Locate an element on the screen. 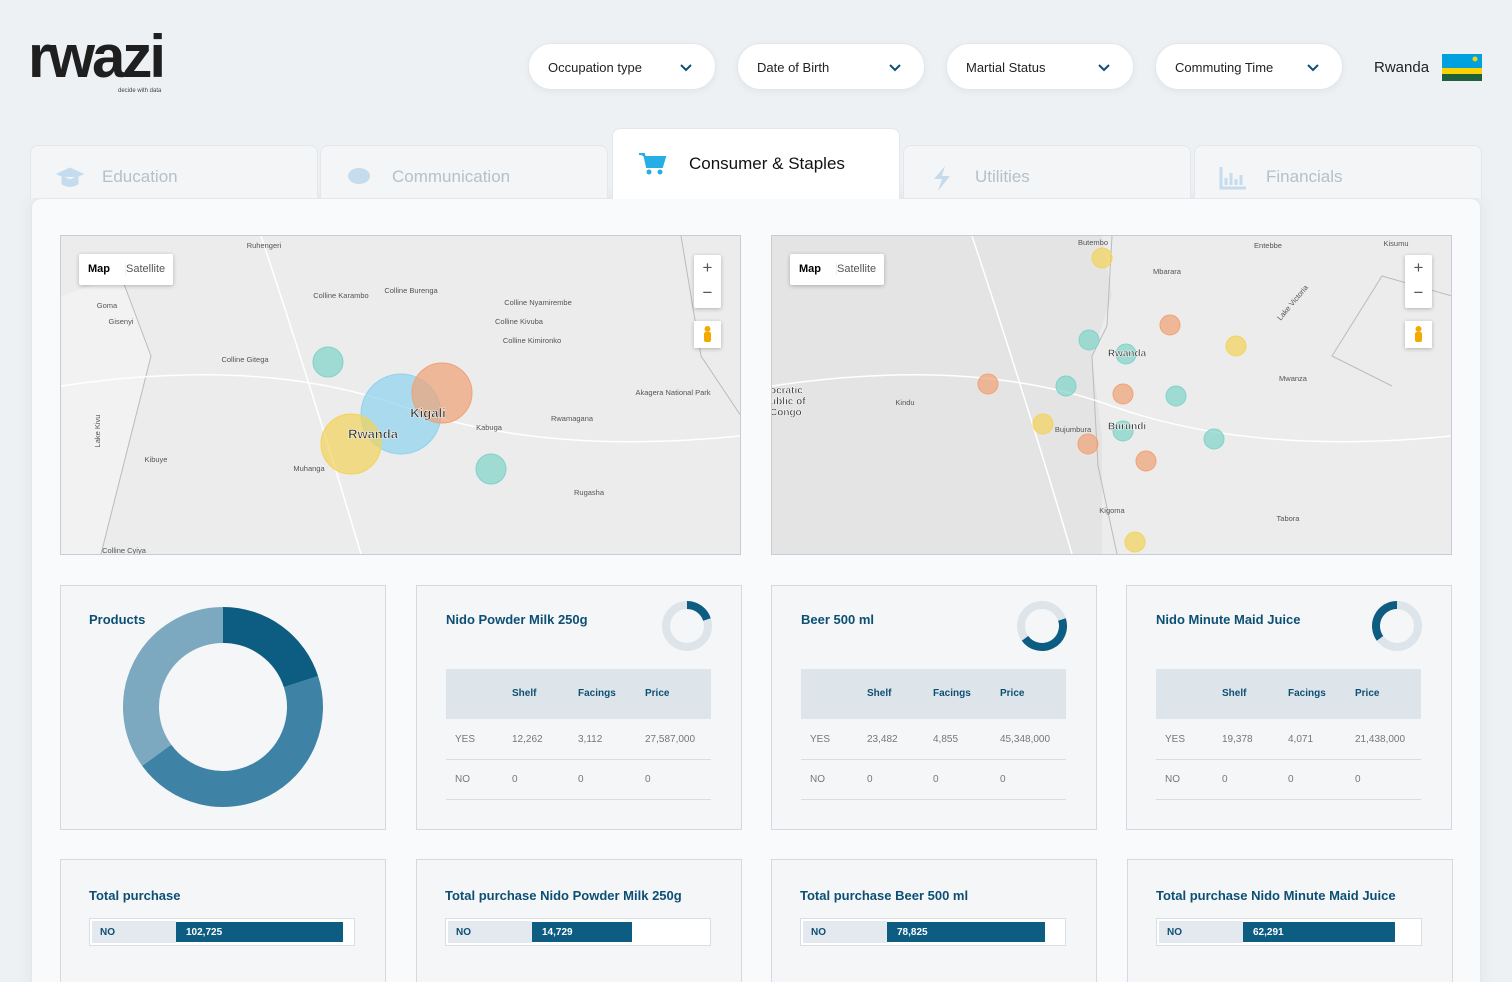 This screenshot has height=982, width=1512. tab-label: Education is located at coordinates (140, 176).